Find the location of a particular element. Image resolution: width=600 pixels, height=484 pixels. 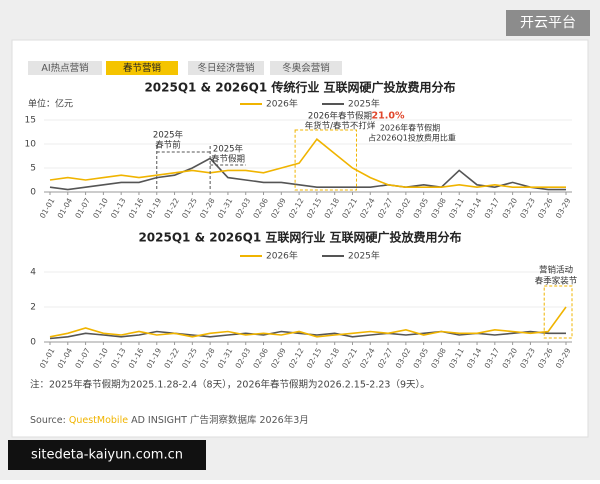

y-tick-label: 4 is located at coordinates (33, 273).